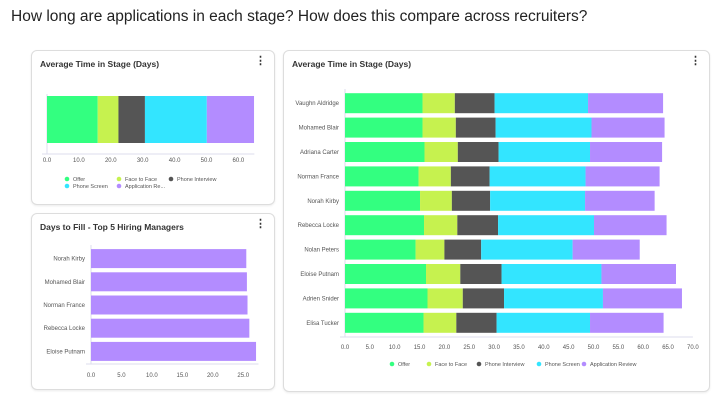 The width and height of the screenshot is (720, 405). What do you see at coordinates (321, 299) in the screenshot?
I see `y-tick-label: Adrien Snider` at bounding box center [321, 299].